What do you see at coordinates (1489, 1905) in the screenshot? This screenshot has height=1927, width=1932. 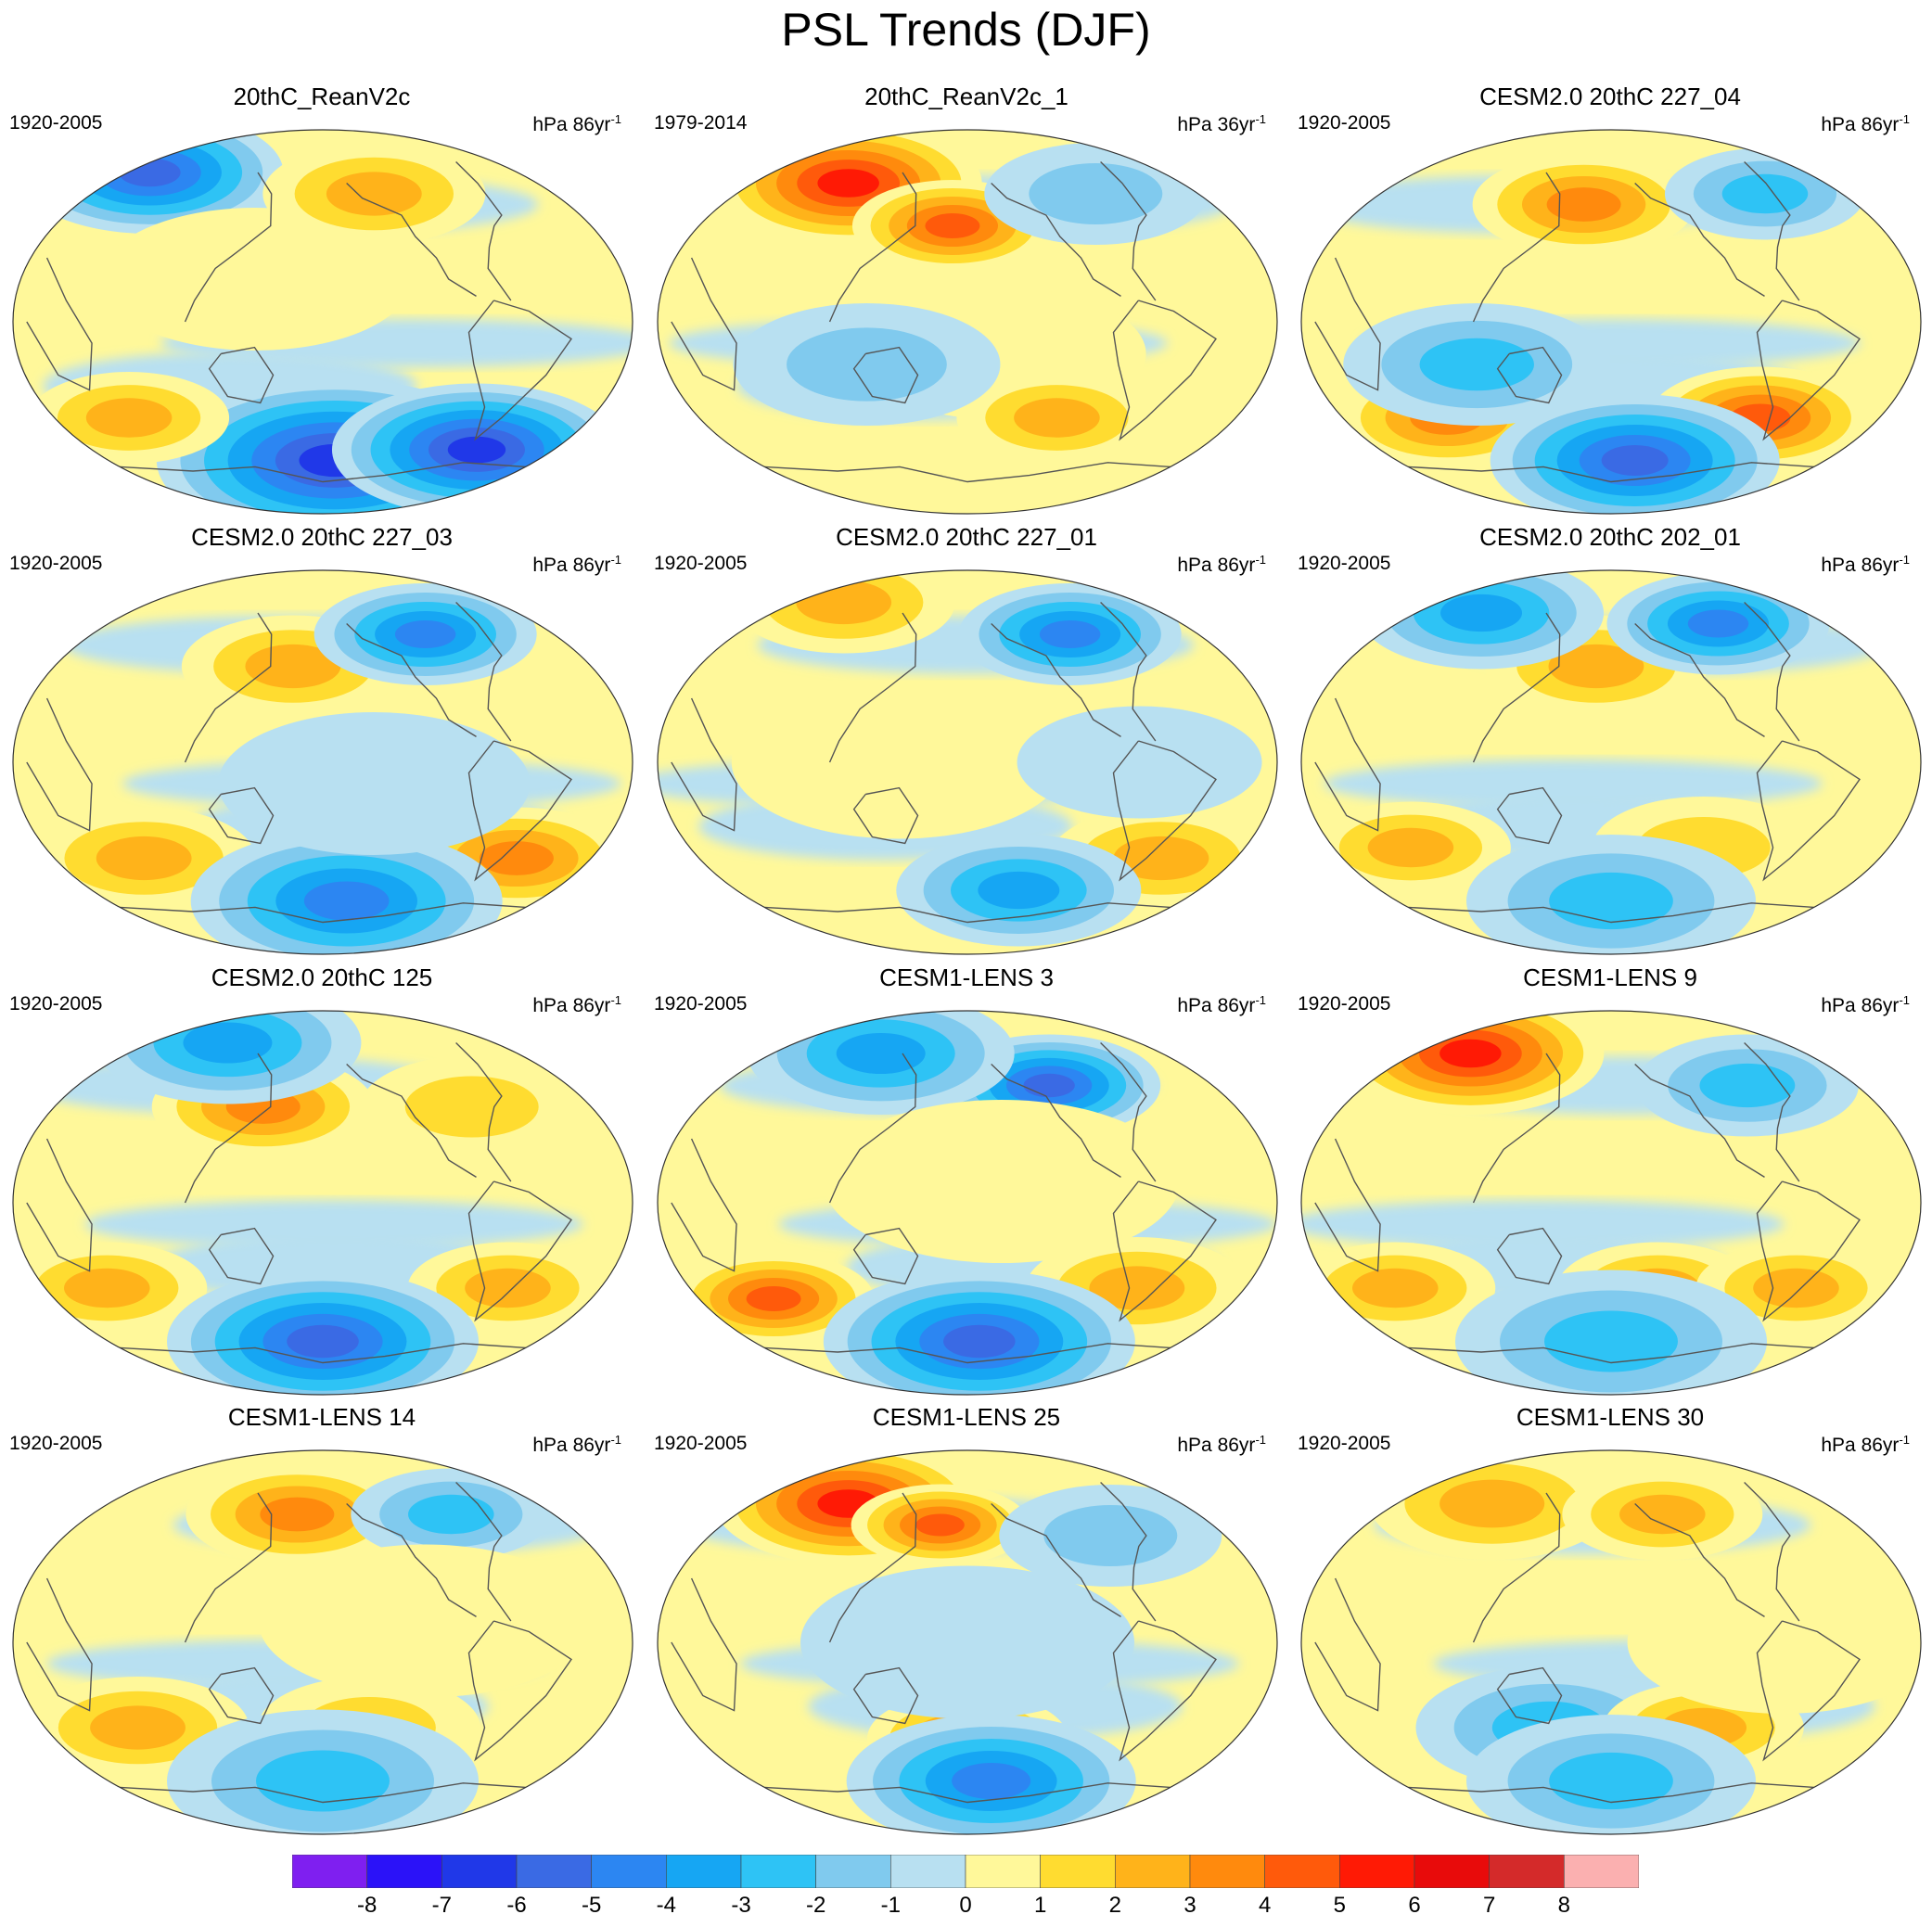 I see `colorbar-tick-label: 7` at bounding box center [1489, 1905].